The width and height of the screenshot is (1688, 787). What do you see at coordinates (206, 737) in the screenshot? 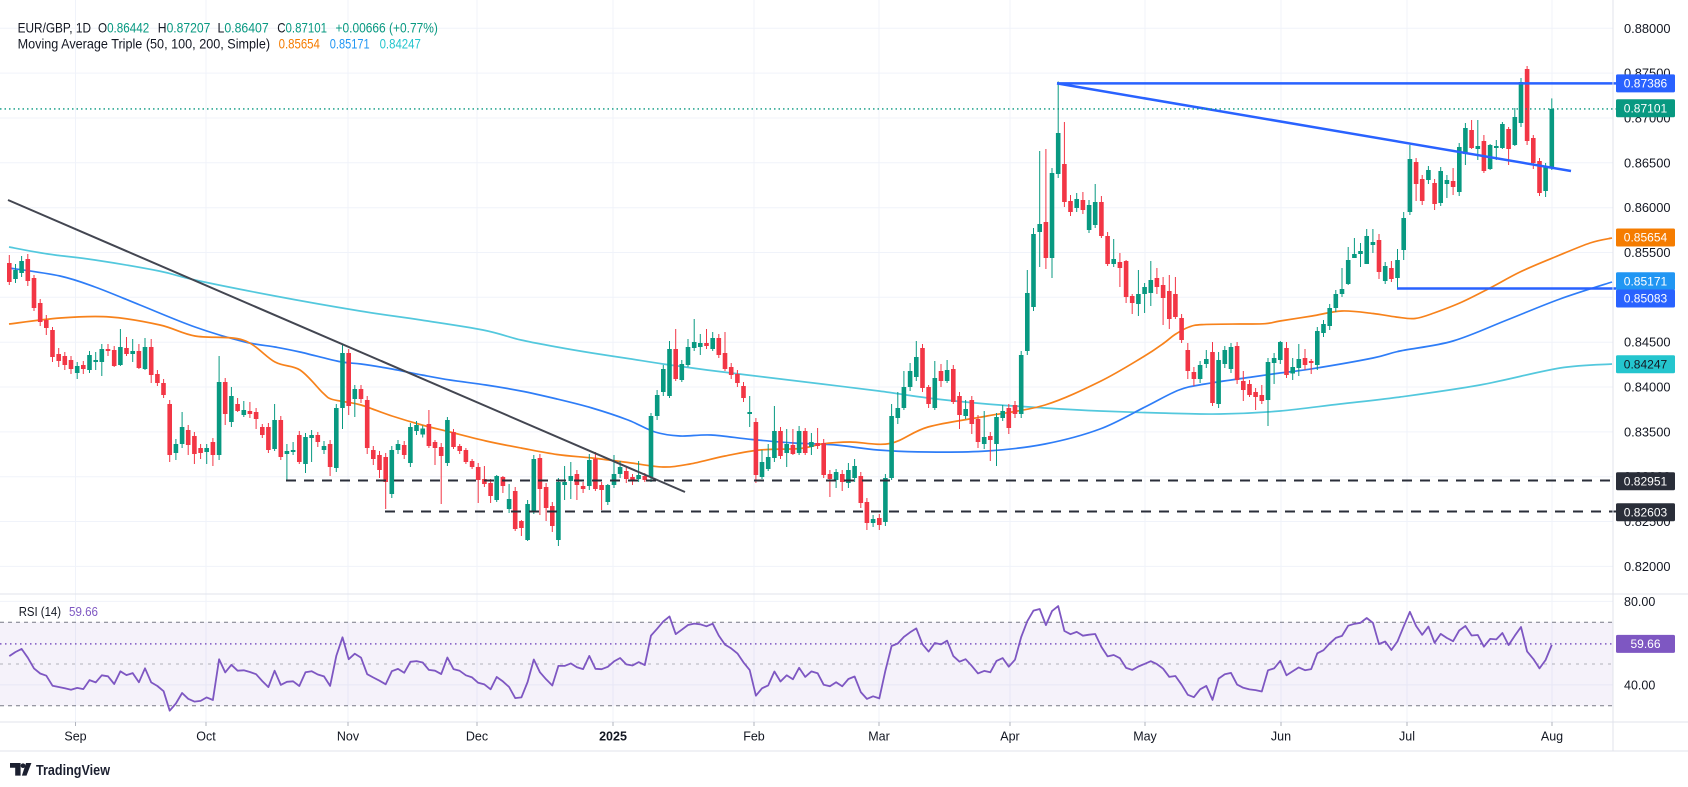
I see `svg-text: Oct` at bounding box center [206, 737].